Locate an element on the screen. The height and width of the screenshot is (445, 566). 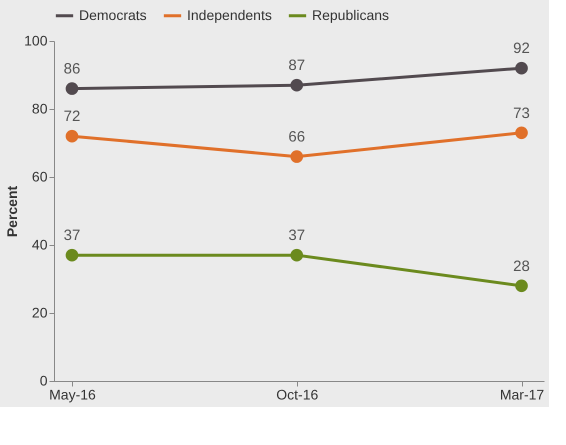
y-axis-title: Percent is located at coordinates (12, 211).